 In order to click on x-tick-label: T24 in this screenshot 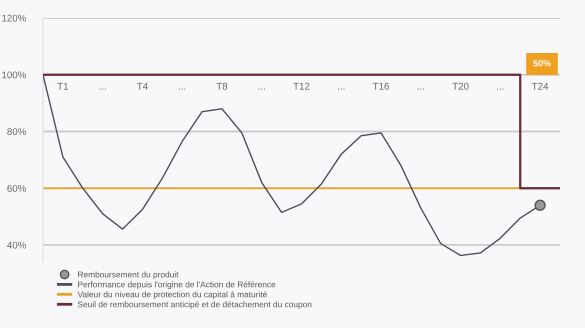, I will do `click(540, 86)`.